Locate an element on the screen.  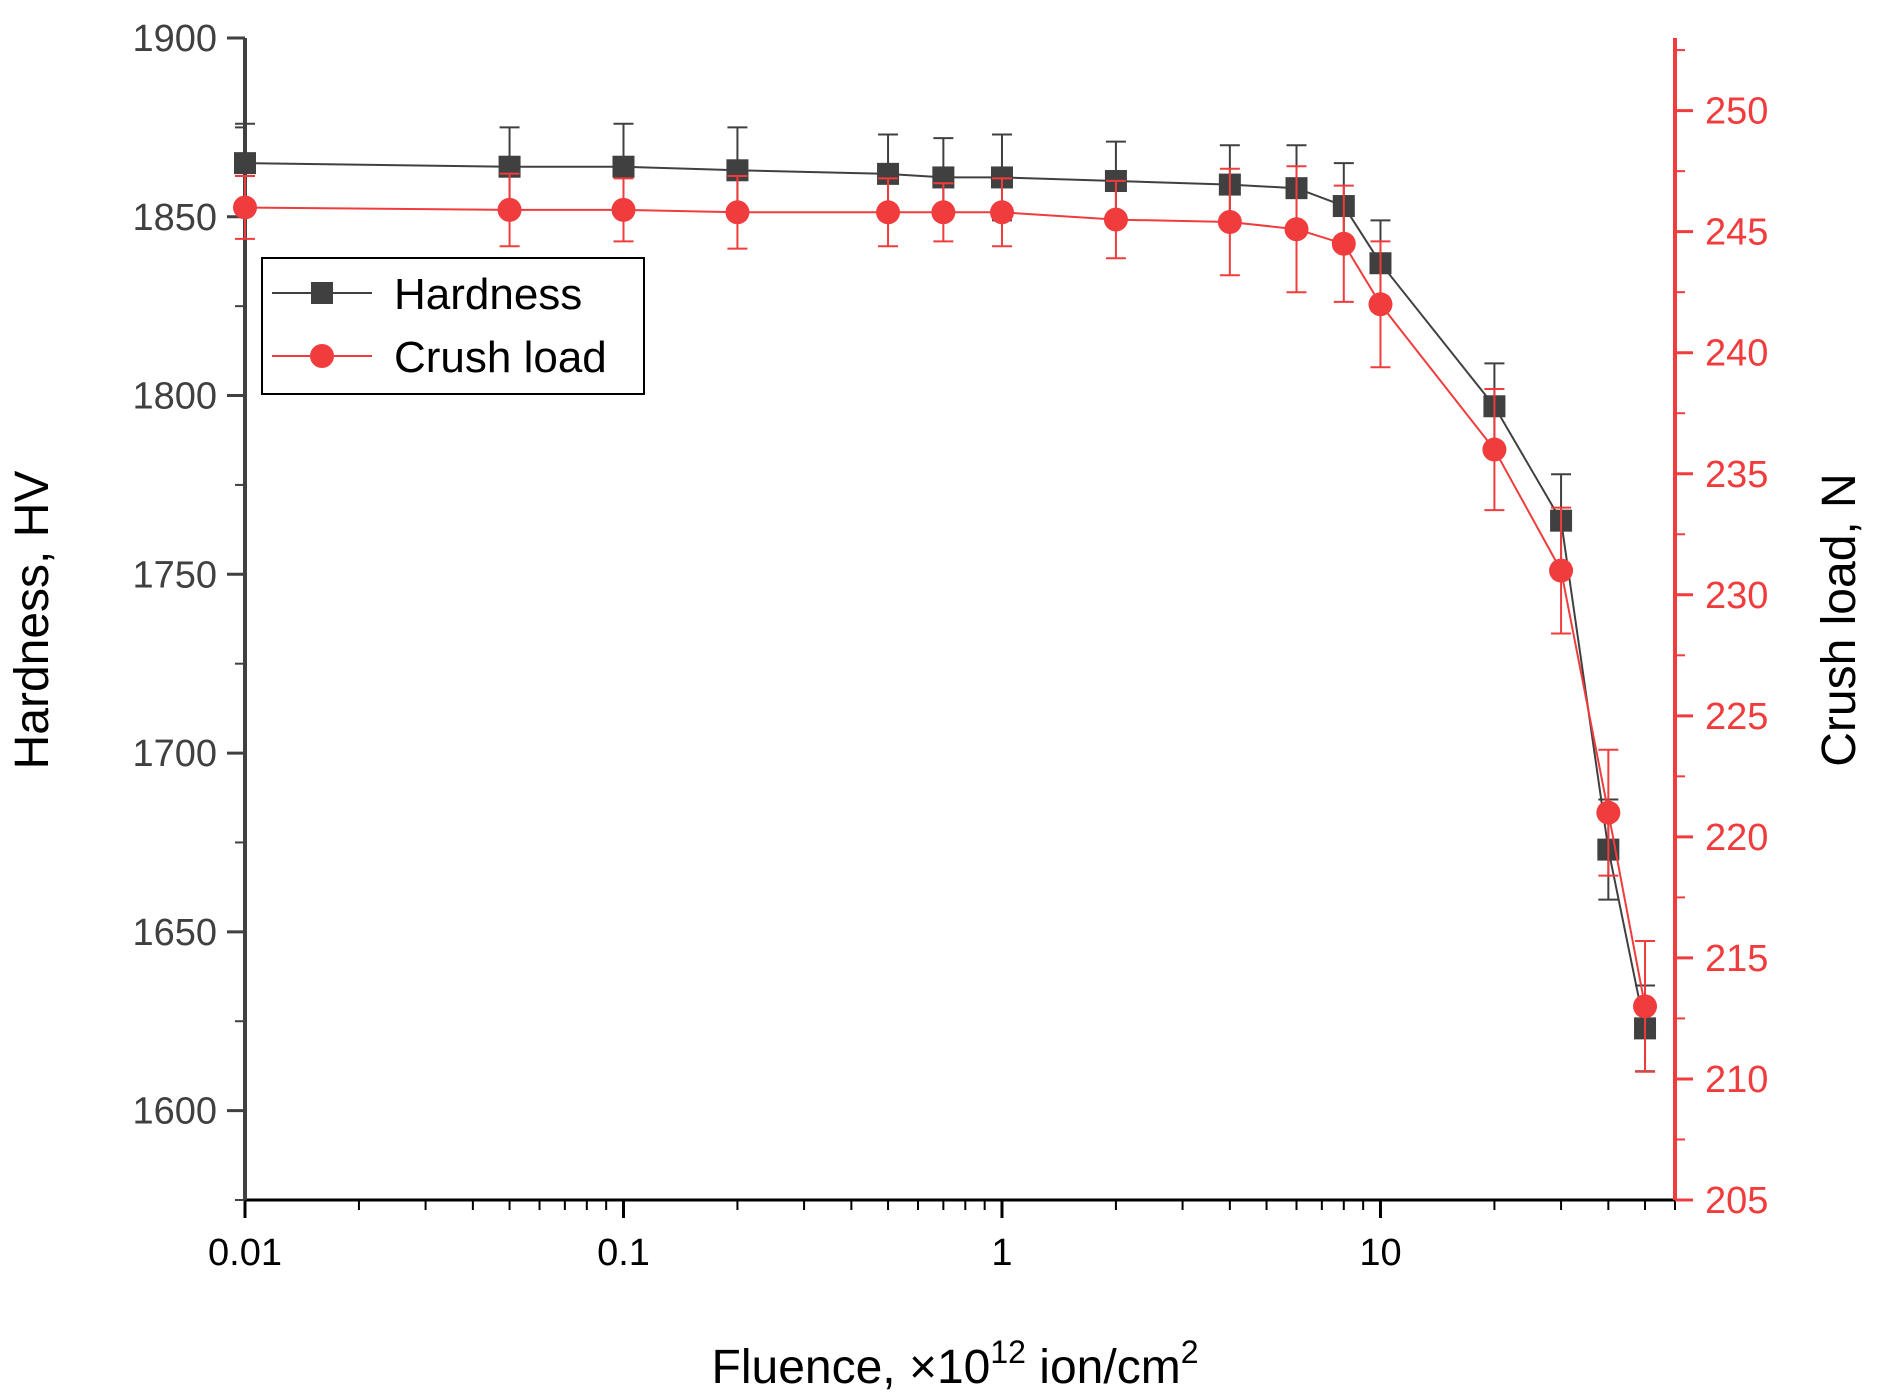
y-right-tick-label: 240 is located at coordinates (1736, 354).